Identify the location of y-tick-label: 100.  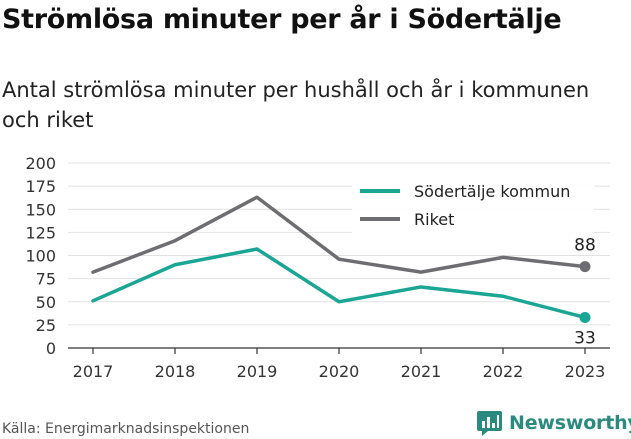
(40, 256).